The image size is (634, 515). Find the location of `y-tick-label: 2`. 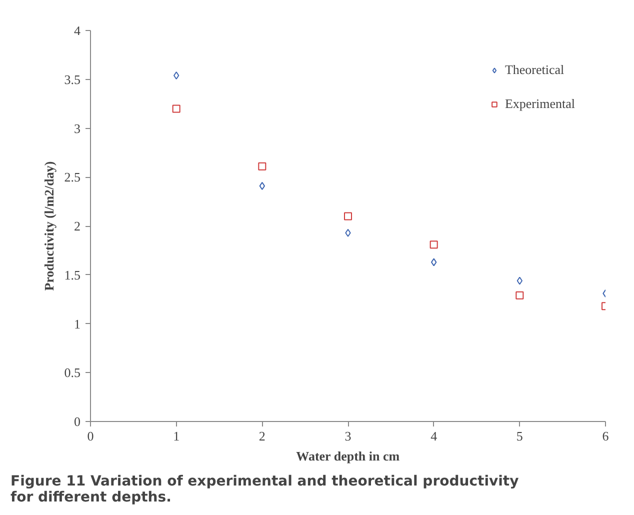

y-tick-label: 2 is located at coordinates (77, 226).